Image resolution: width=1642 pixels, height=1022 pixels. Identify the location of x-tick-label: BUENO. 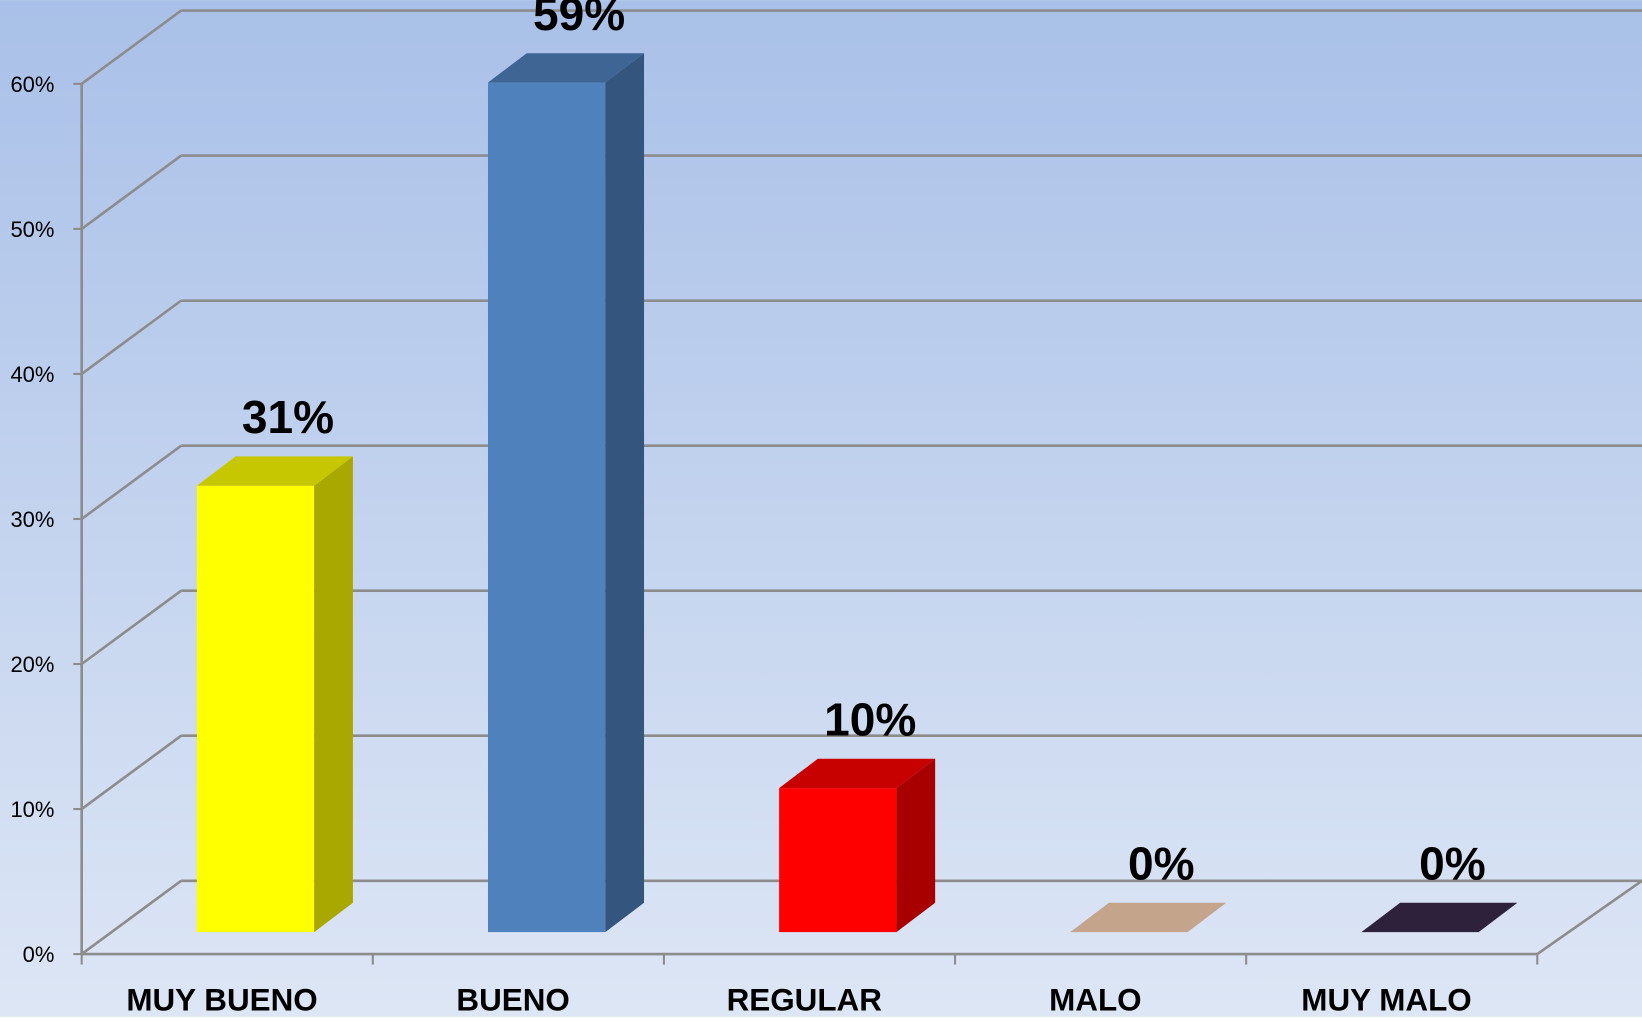
(512, 1000).